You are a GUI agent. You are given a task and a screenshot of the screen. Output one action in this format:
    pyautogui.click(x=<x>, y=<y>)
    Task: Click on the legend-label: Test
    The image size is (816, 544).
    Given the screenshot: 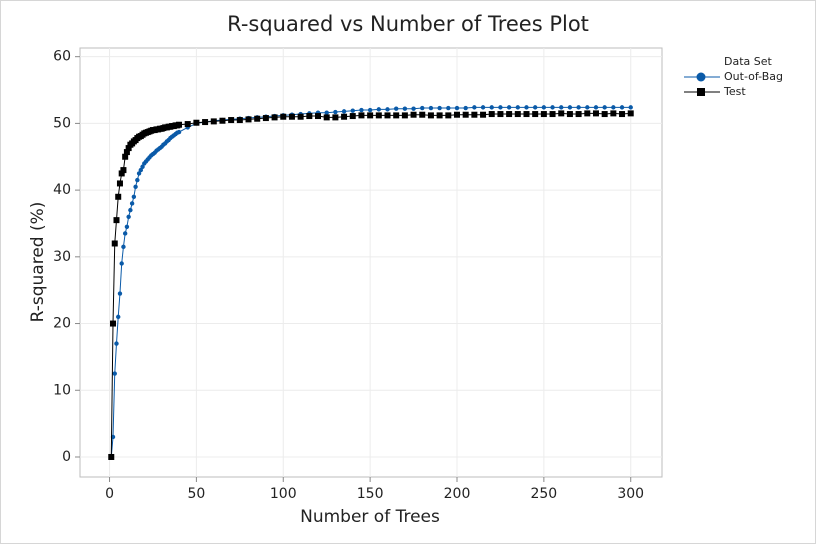 What is the action you would take?
    pyautogui.click(x=734, y=91)
    